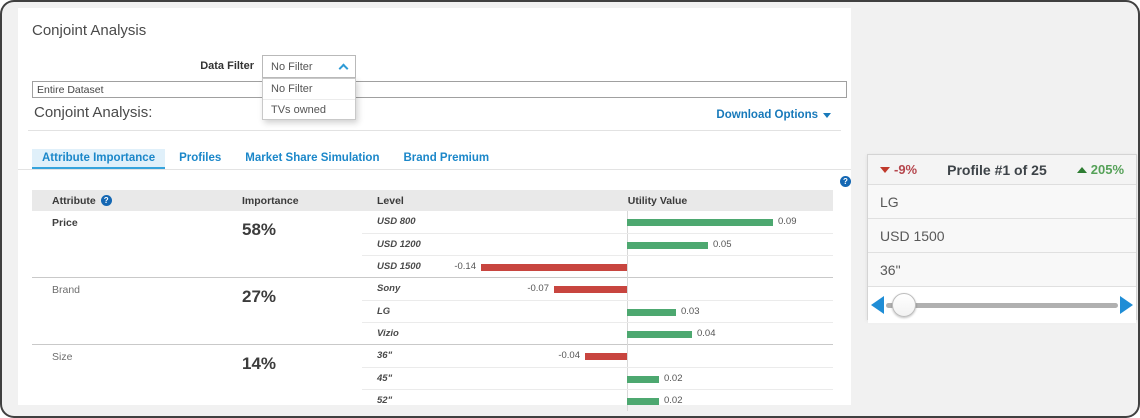 The image size is (1140, 418). What do you see at coordinates (389, 288) in the screenshot?
I see `level-name: Sony` at bounding box center [389, 288].